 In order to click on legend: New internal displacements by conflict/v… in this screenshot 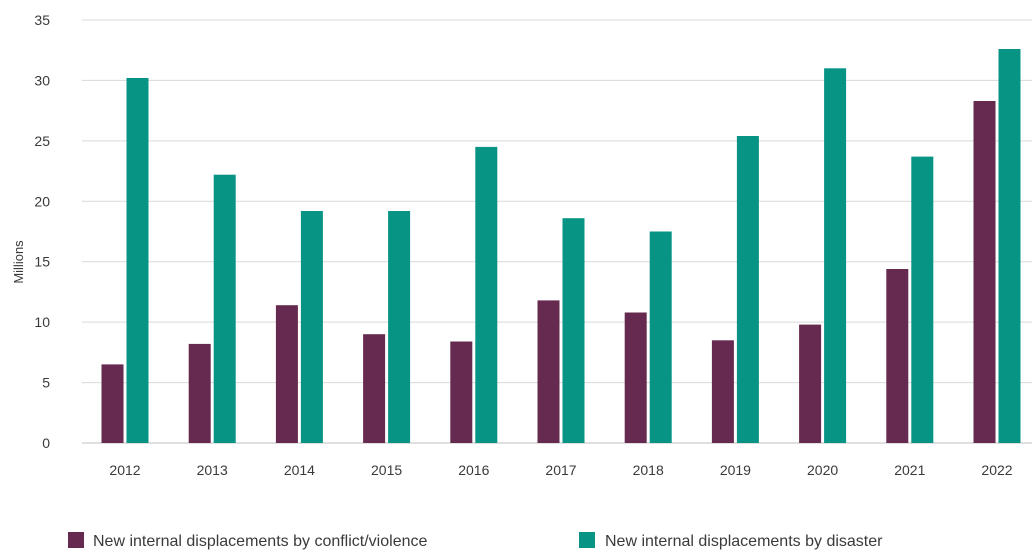, I will do `click(475, 541)`.